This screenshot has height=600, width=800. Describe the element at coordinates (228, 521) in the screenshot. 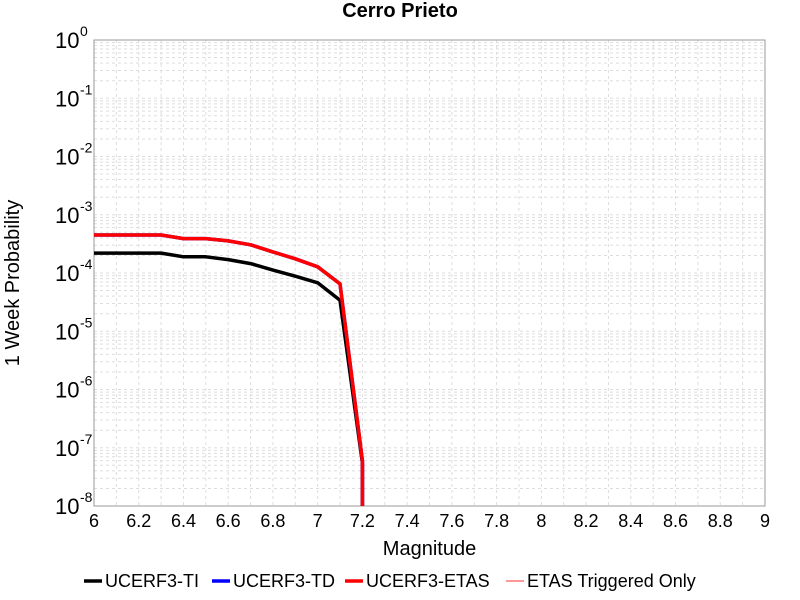

I see `x-tick-label: 6.6` at that location.